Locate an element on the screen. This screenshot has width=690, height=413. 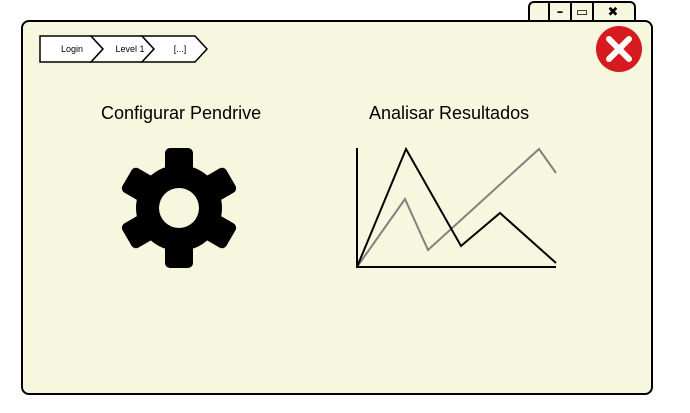
breadcrumb-item-more: [...] is located at coordinates (180, 49).